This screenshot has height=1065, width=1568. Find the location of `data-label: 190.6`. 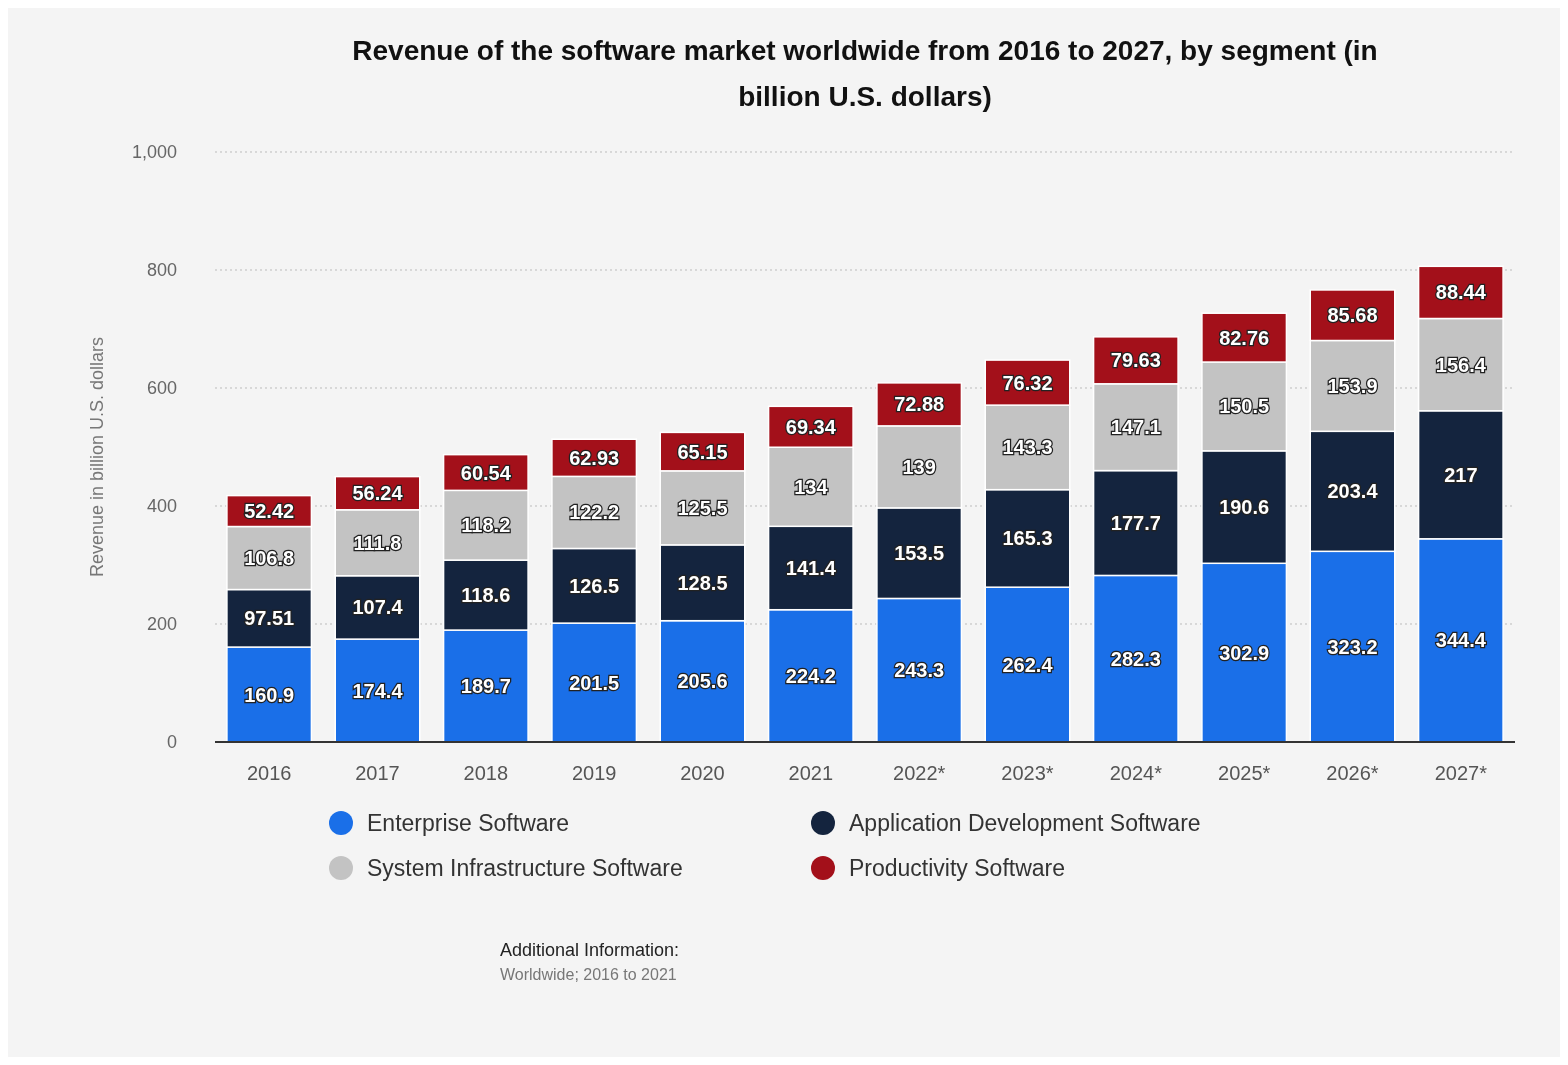

data-label: 190.6 is located at coordinates (1244, 507).